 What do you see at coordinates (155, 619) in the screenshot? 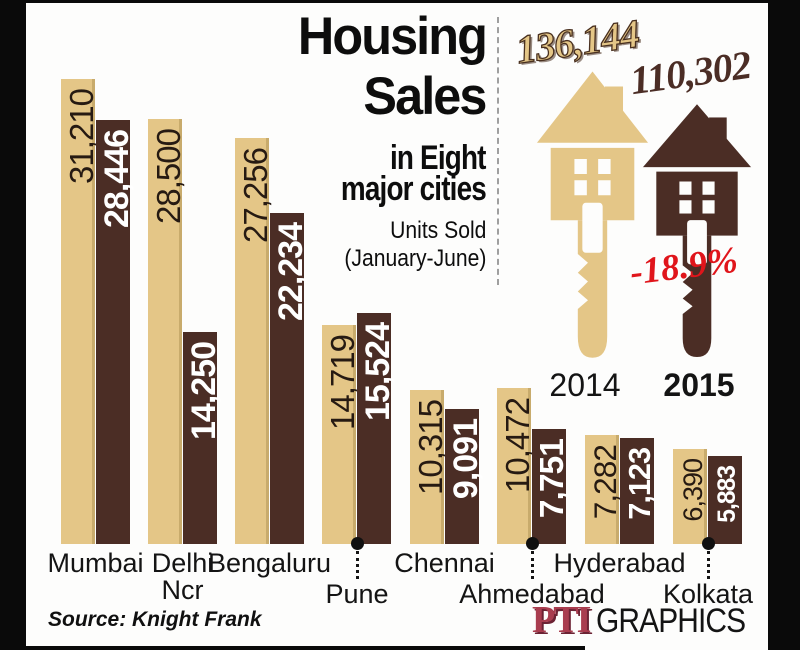
I see `source-credit: Source: Knight Frank` at bounding box center [155, 619].